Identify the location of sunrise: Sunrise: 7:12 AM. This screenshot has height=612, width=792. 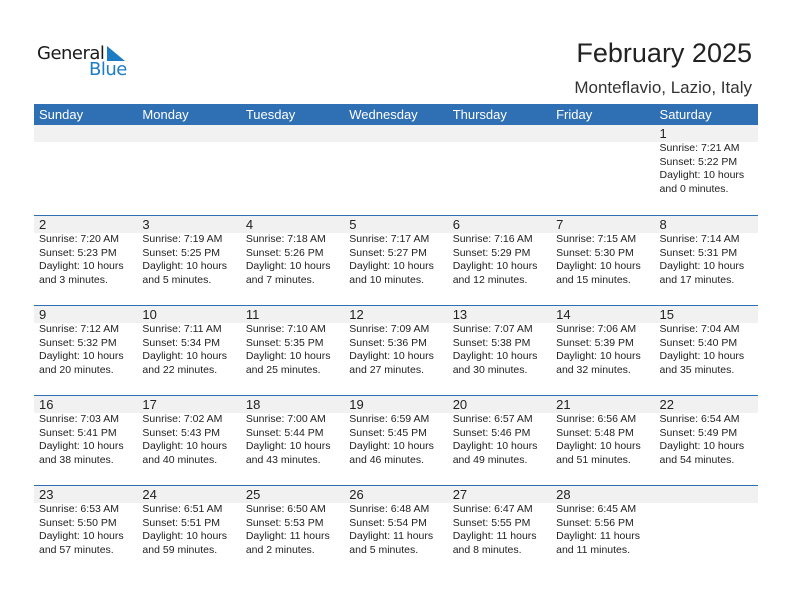
(79, 329).